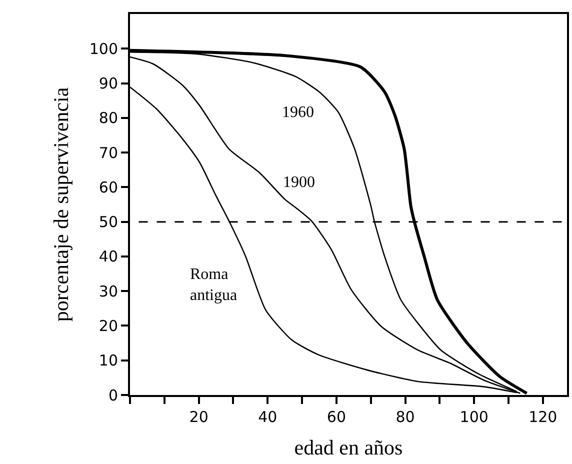  Describe the element at coordinates (474, 417) in the screenshot. I see `x-tick-label: 100` at that location.